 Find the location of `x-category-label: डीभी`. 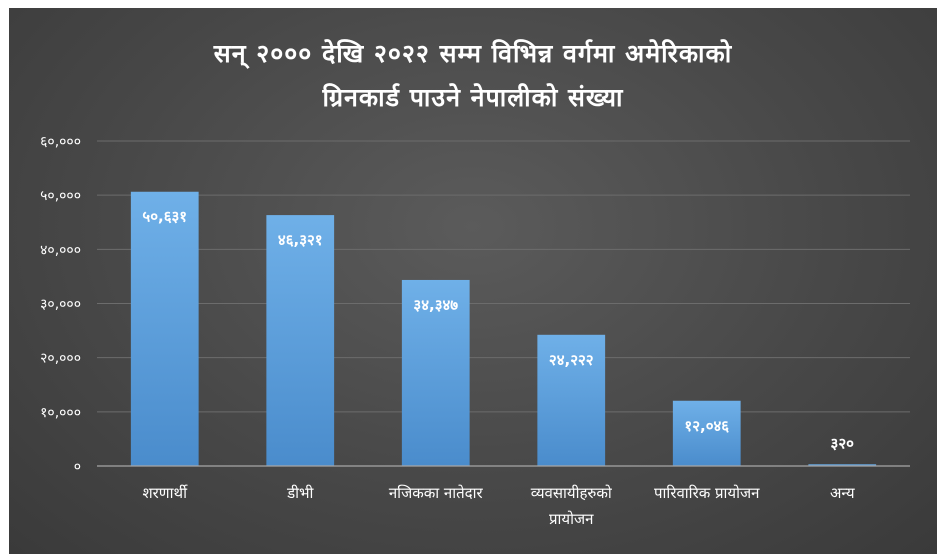

x-category-label: डीभी is located at coordinates (300, 493).